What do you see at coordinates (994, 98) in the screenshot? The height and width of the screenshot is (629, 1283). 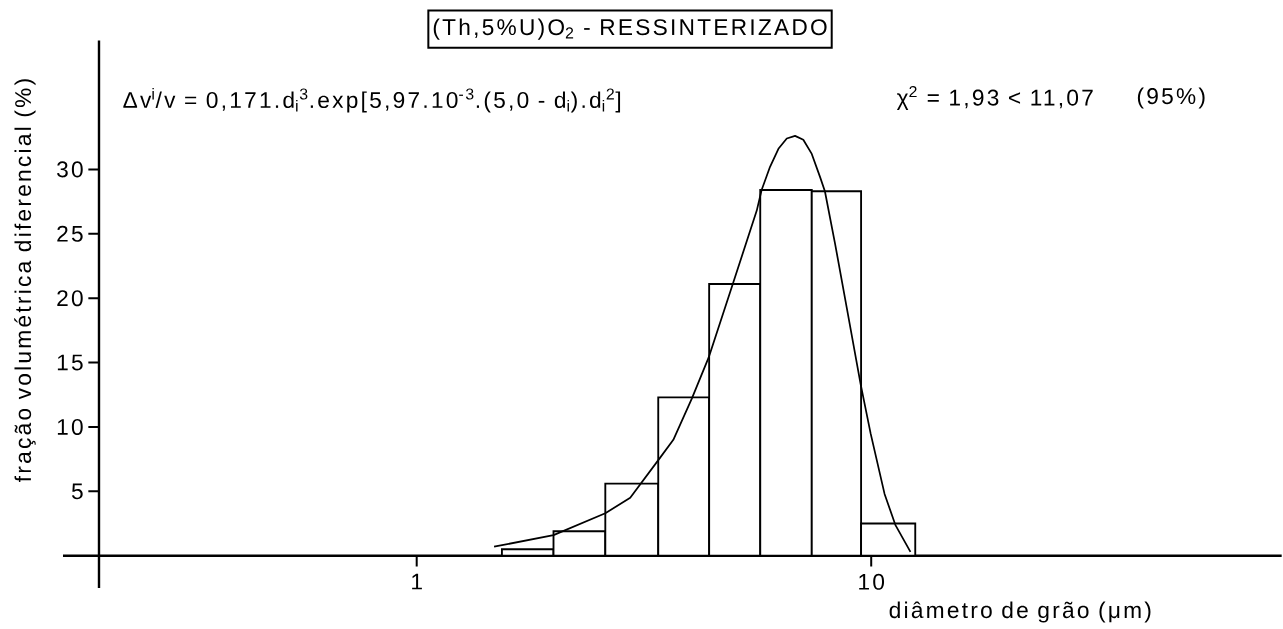 I see `annotation: χ$^{2}$ = 1,93 < 11,07` at bounding box center [994, 98].